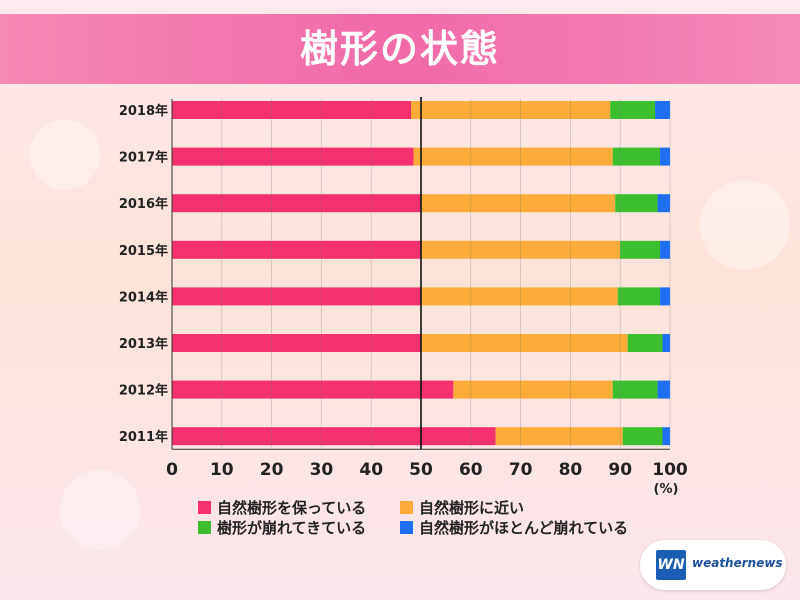 The image size is (800, 600). Describe the element at coordinates (143, 204) in the screenshot. I see `y-tick-label: 2016年` at that location.